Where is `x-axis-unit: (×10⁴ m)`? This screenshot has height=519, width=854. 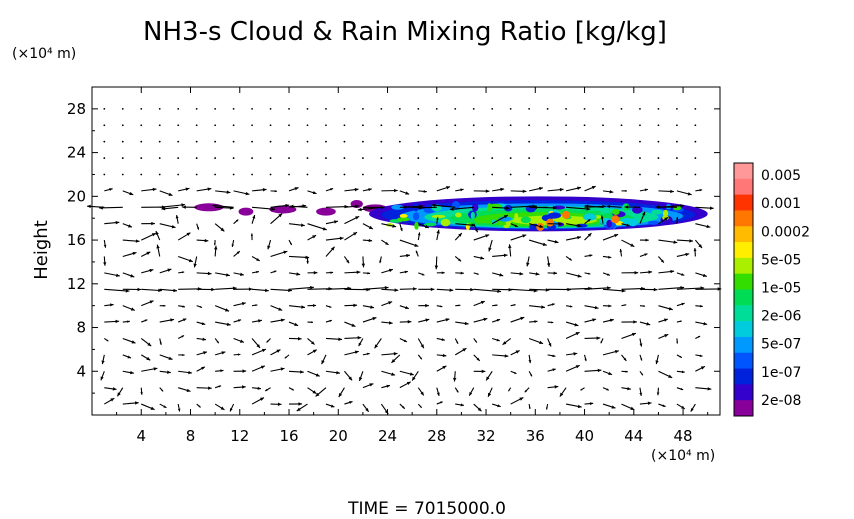 x-axis-unit: (×10⁴ m) is located at coordinates (683, 456).